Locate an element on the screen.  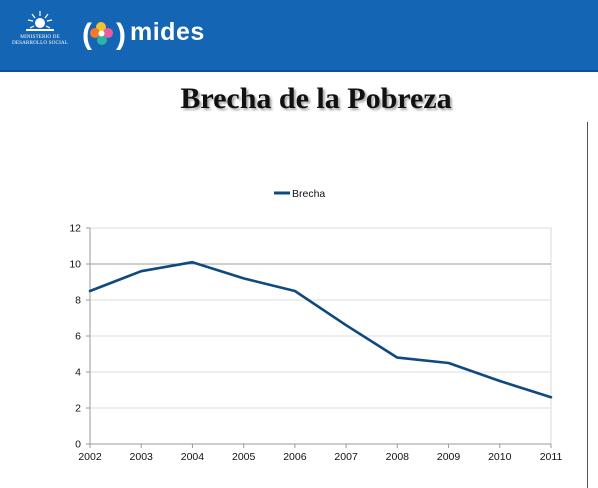
x-tick-label: 2002 is located at coordinates (90, 457).